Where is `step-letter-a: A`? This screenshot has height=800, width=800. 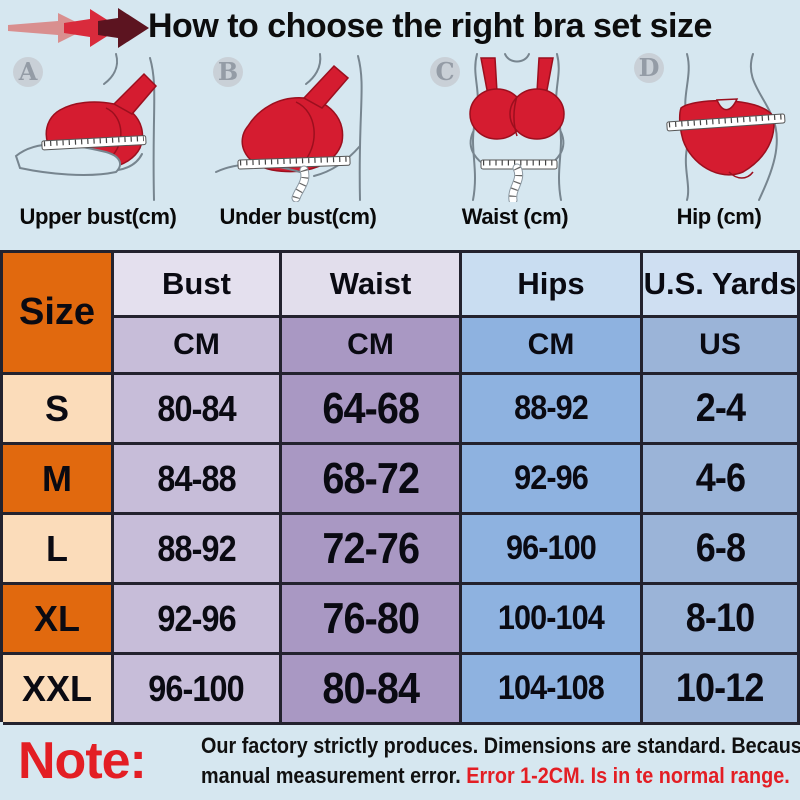
step-letter-a: A is located at coordinates (28, 71).